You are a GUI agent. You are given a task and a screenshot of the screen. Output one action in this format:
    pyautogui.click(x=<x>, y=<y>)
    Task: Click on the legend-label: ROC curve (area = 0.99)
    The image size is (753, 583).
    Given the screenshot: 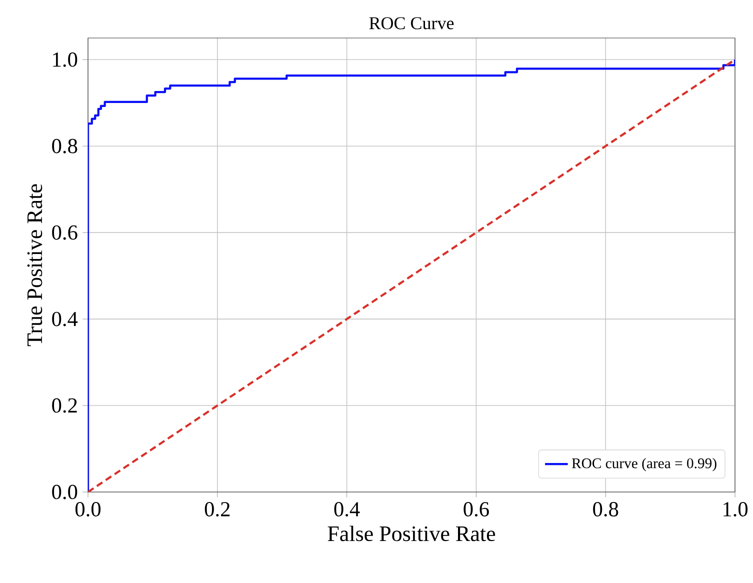 What is the action you would take?
    pyautogui.click(x=644, y=465)
    